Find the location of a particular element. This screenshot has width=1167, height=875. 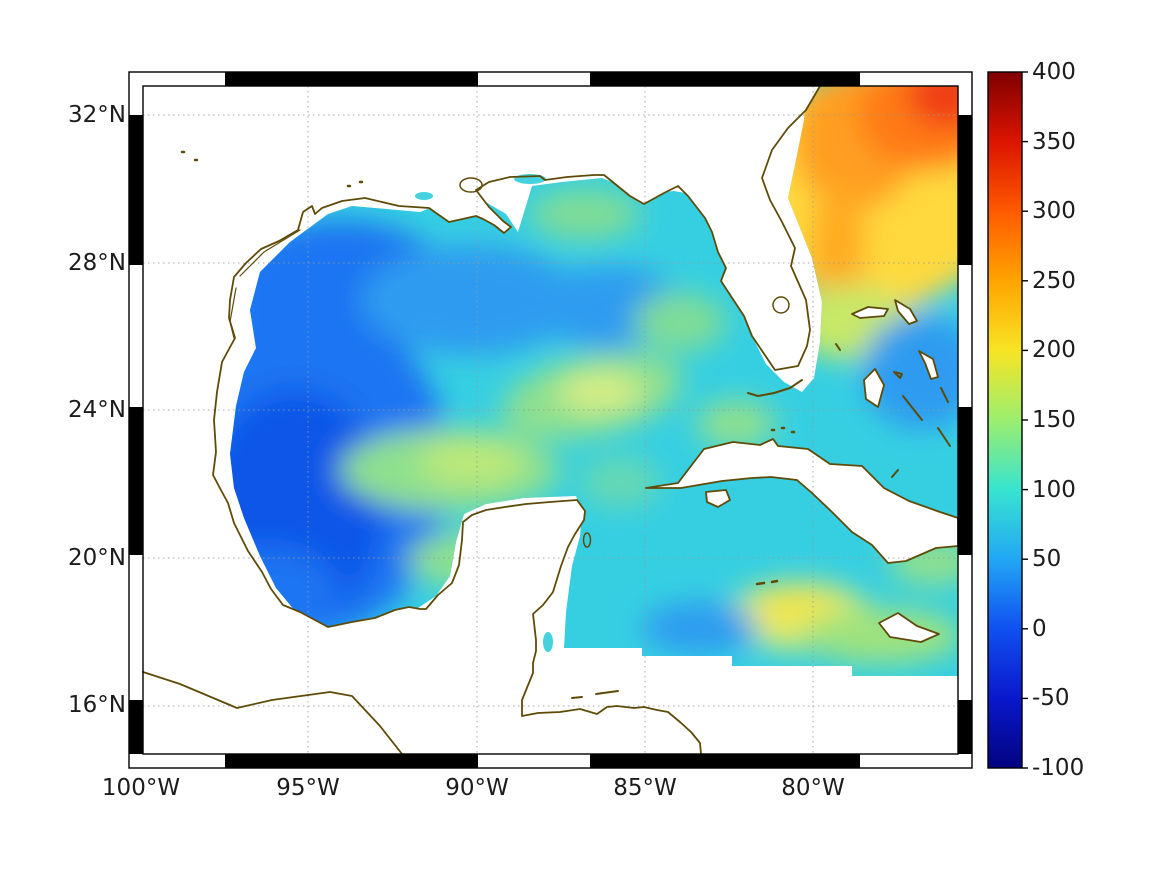

colorbar-tick-label: 150 is located at coordinates (1054, 420).